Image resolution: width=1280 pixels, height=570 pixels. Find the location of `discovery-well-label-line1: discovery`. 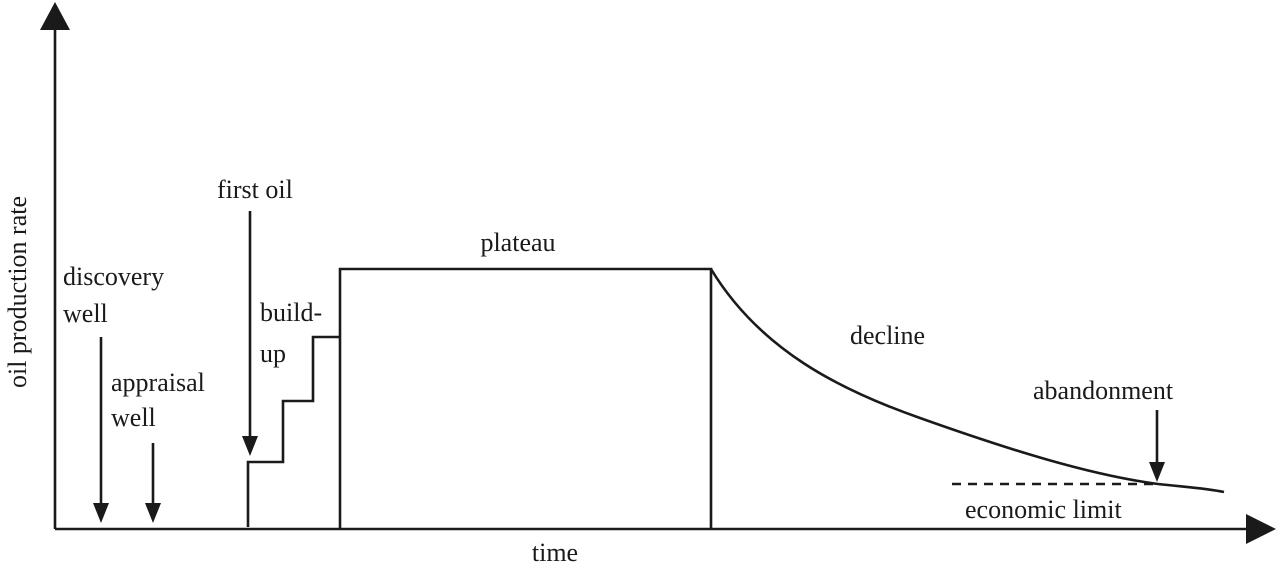

discovery-well-label-line1: discovery is located at coordinates (113, 276).